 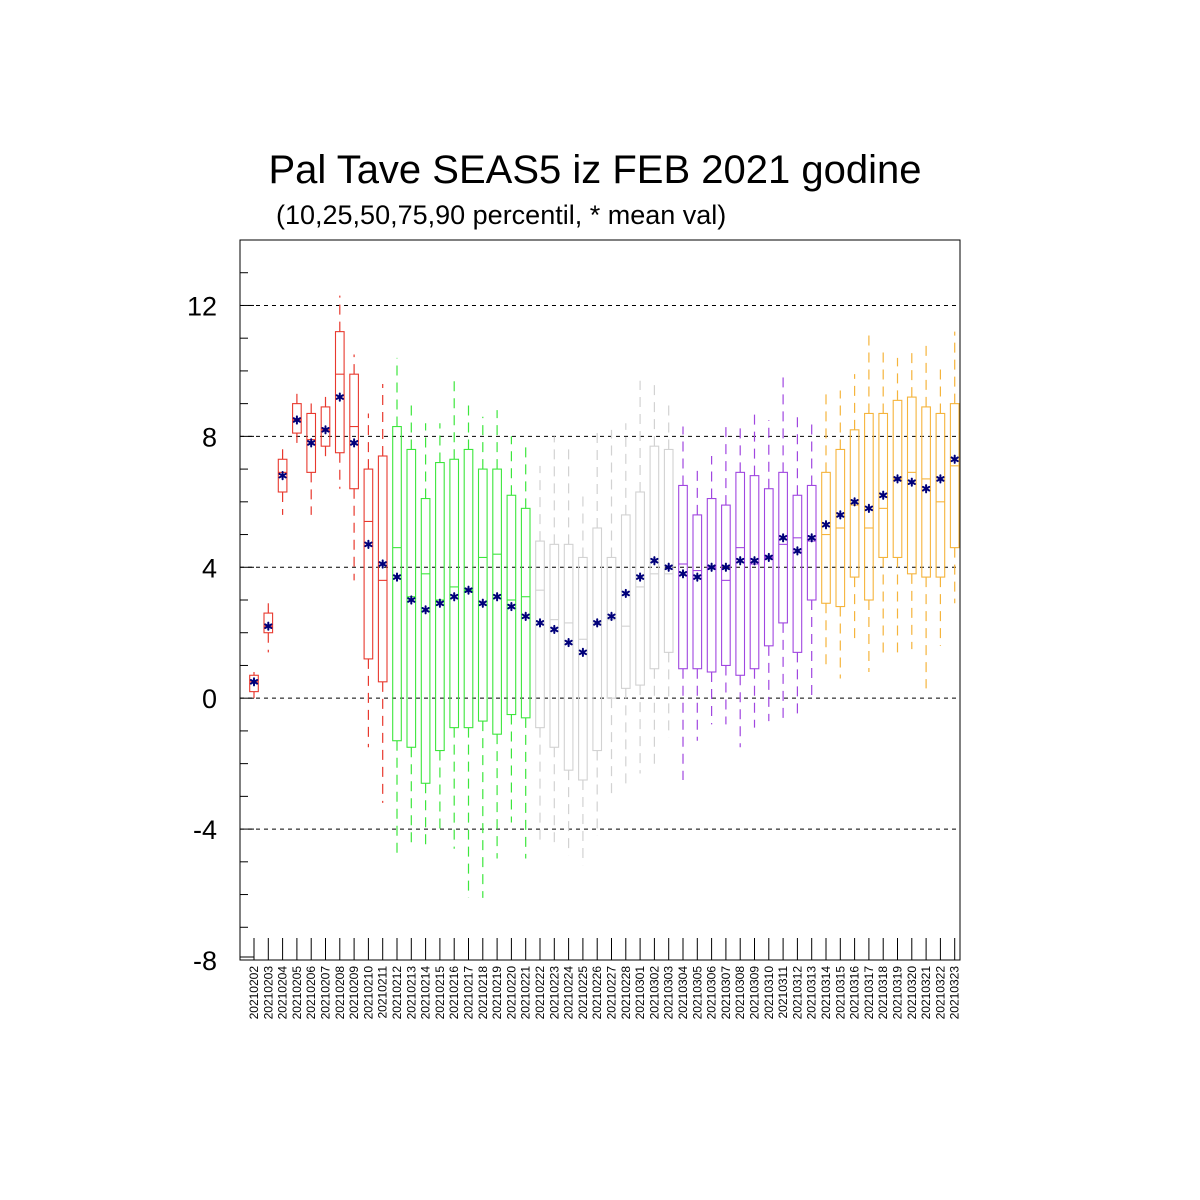 What do you see at coordinates (812, 993) in the screenshot?
I see `x-tick-label: 20210313` at bounding box center [812, 993].